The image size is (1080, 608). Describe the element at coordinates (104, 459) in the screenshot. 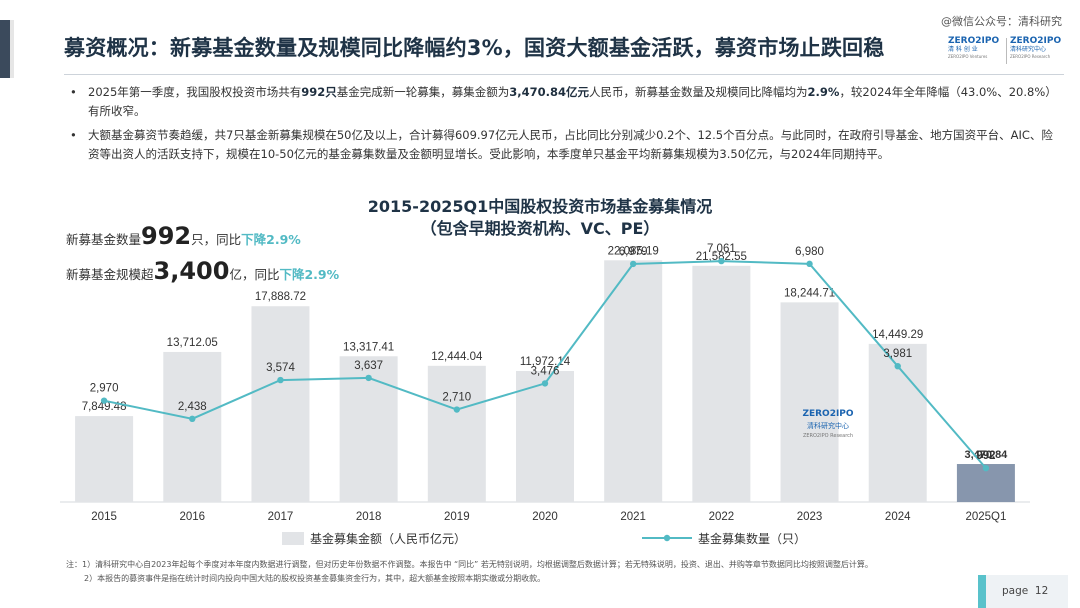

I see `bar-2015` at that location.